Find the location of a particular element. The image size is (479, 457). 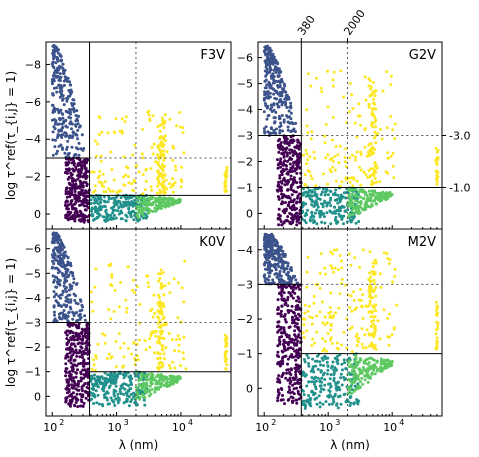

panel-title: M2V is located at coordinates (422, 242).